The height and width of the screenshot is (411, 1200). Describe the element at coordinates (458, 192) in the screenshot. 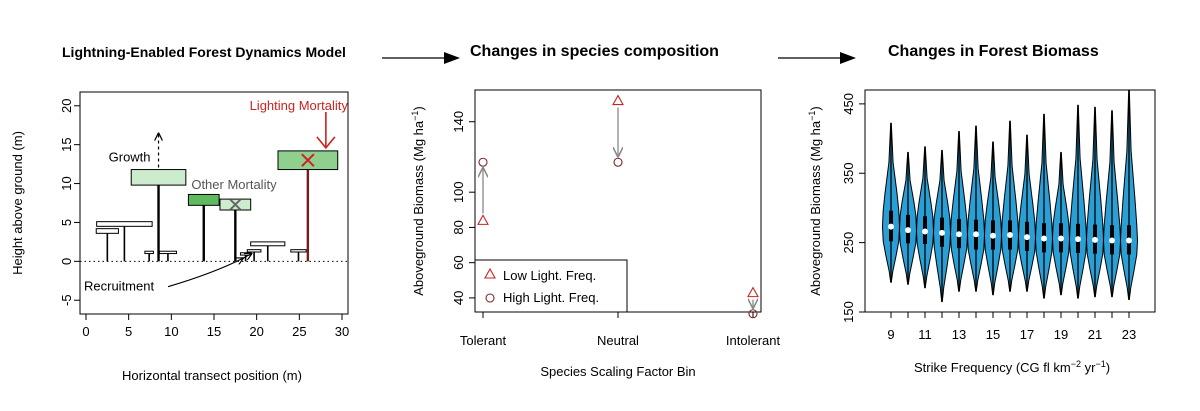

I see `y-tick-label: 100` at that location.